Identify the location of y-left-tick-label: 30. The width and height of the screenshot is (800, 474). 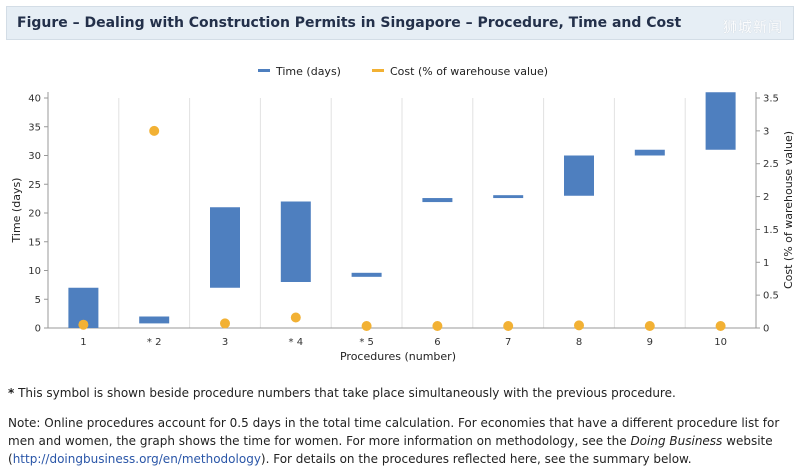
(34, 156).